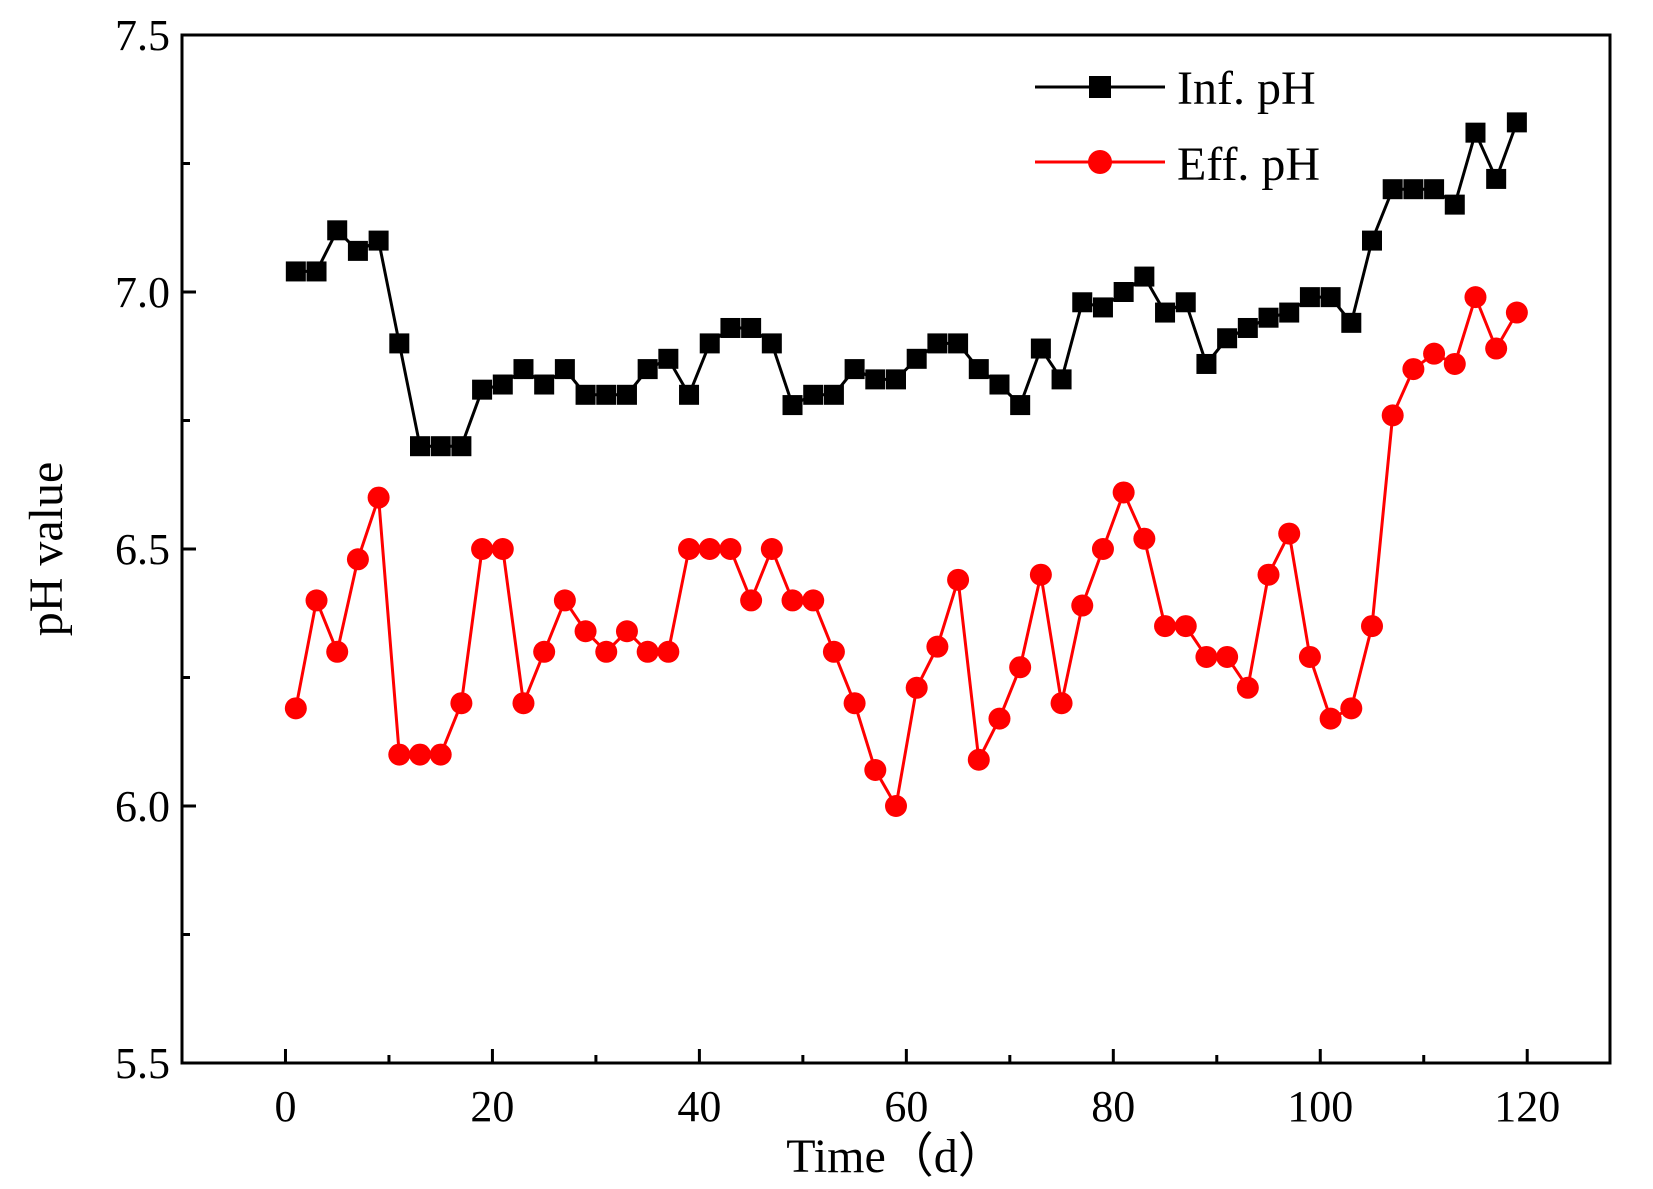 This screenshot has width=1653, height=1189. I want to click on y-axis: 5.5 6.0 6.5 7.0 7.5, so click(155, 549).